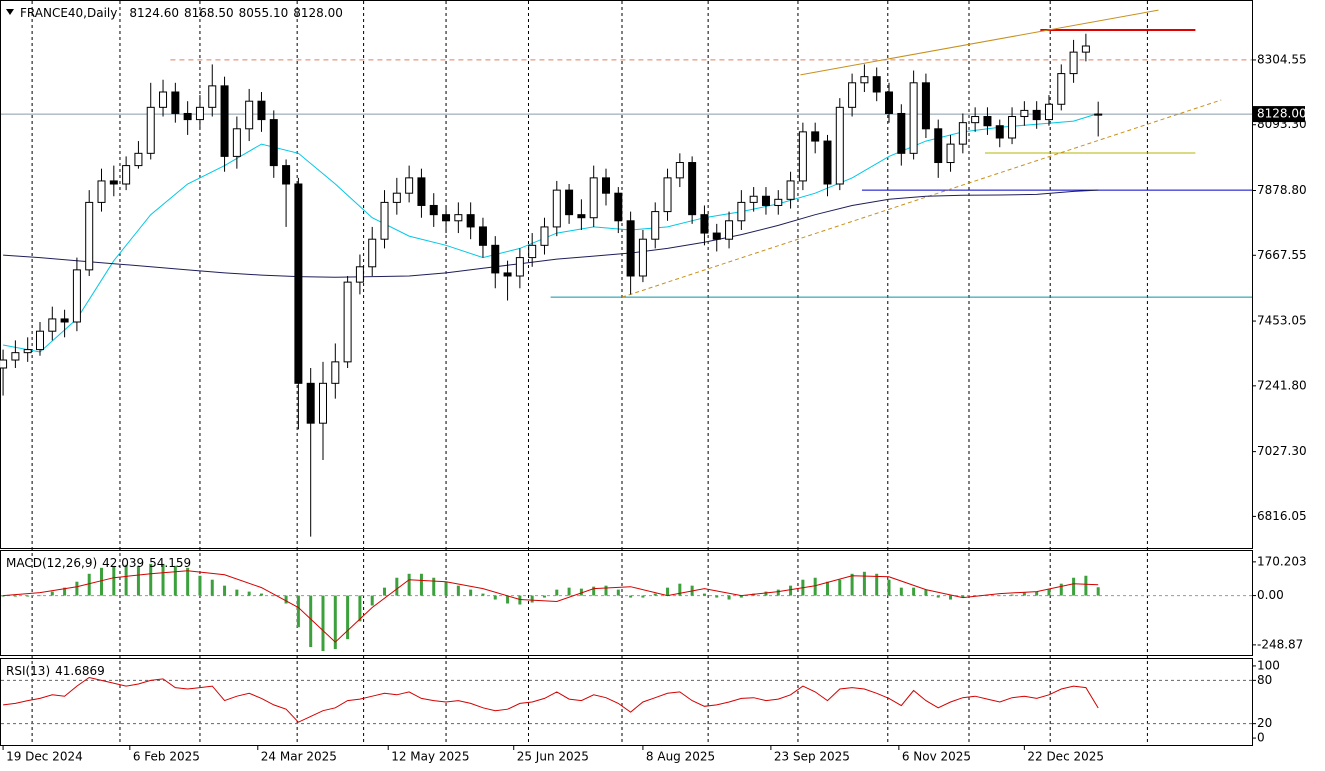  I want to click on x-tick-label: 19 Dec 2024, so click(44, 757).